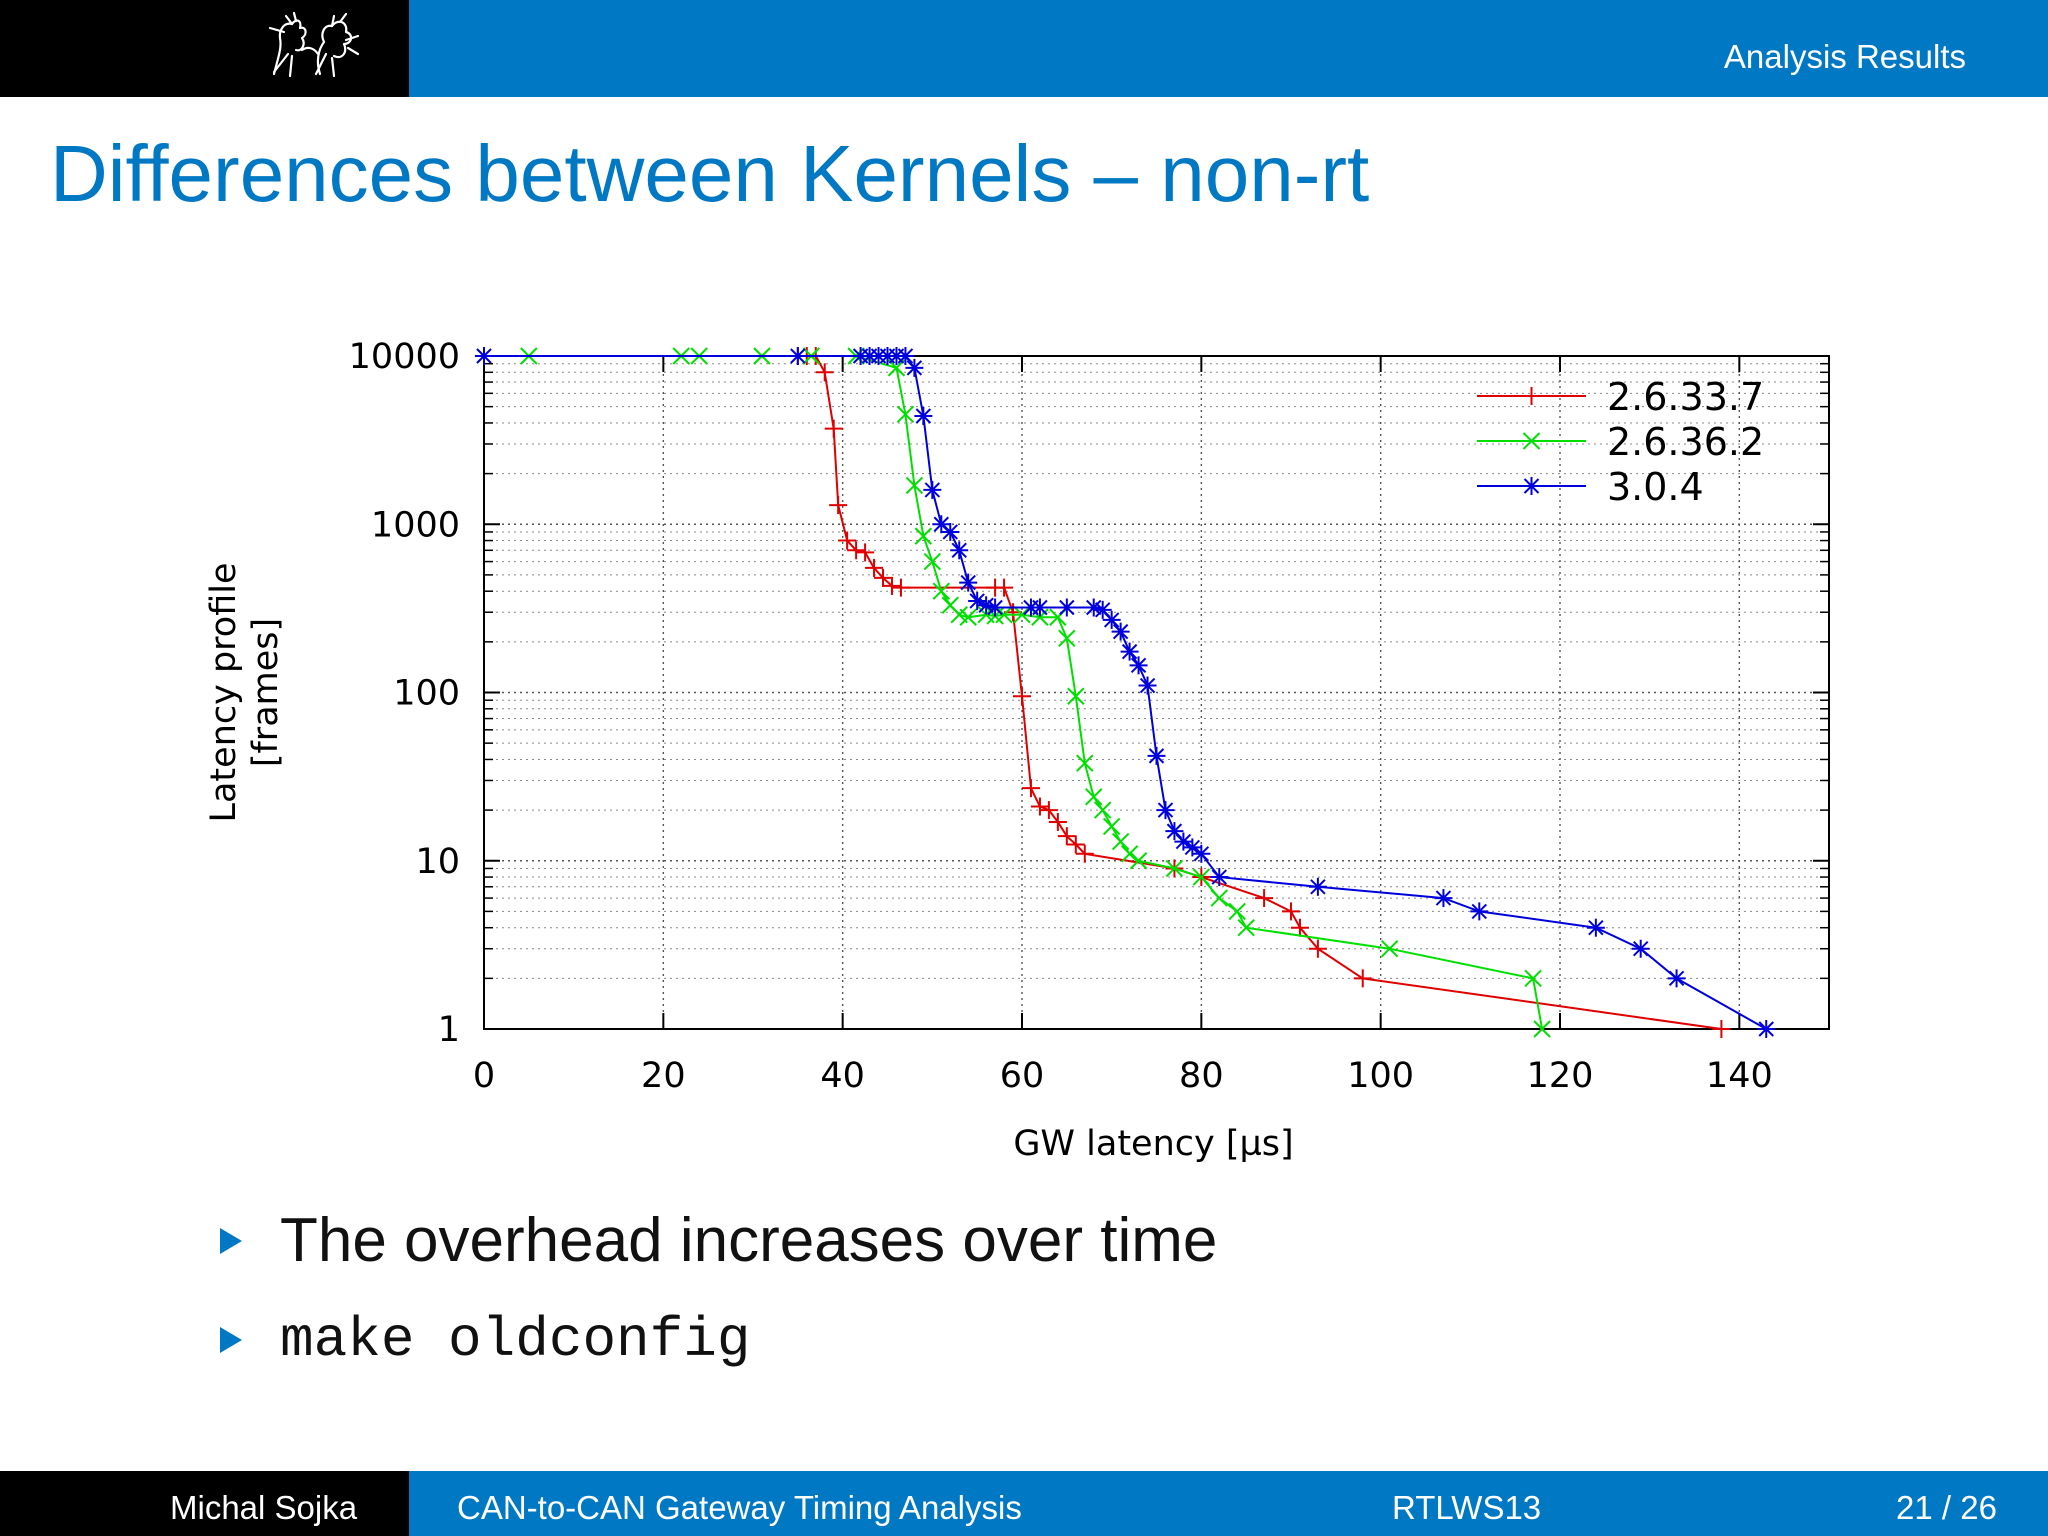 The height and width of the screenshot is (1536, 2048). What do you see at coordinates (264, 1507) in the screenshot?
I see `footer-author: Michal Sojka` at bounding box center [264, 1507].